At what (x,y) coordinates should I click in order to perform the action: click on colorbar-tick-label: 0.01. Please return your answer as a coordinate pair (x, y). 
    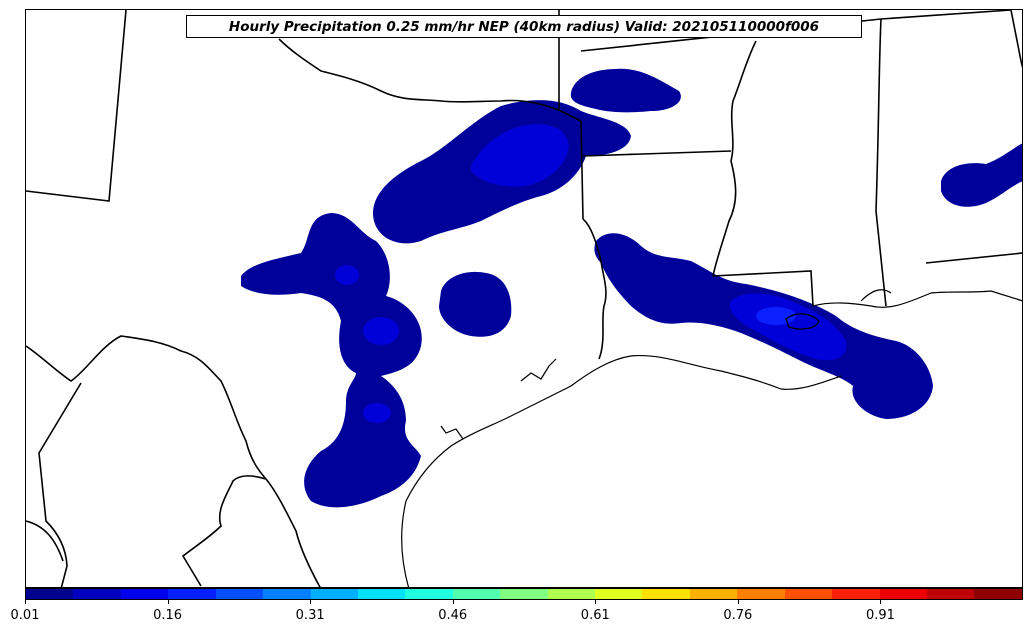
    Looking at the image, I should click on (25, 615).